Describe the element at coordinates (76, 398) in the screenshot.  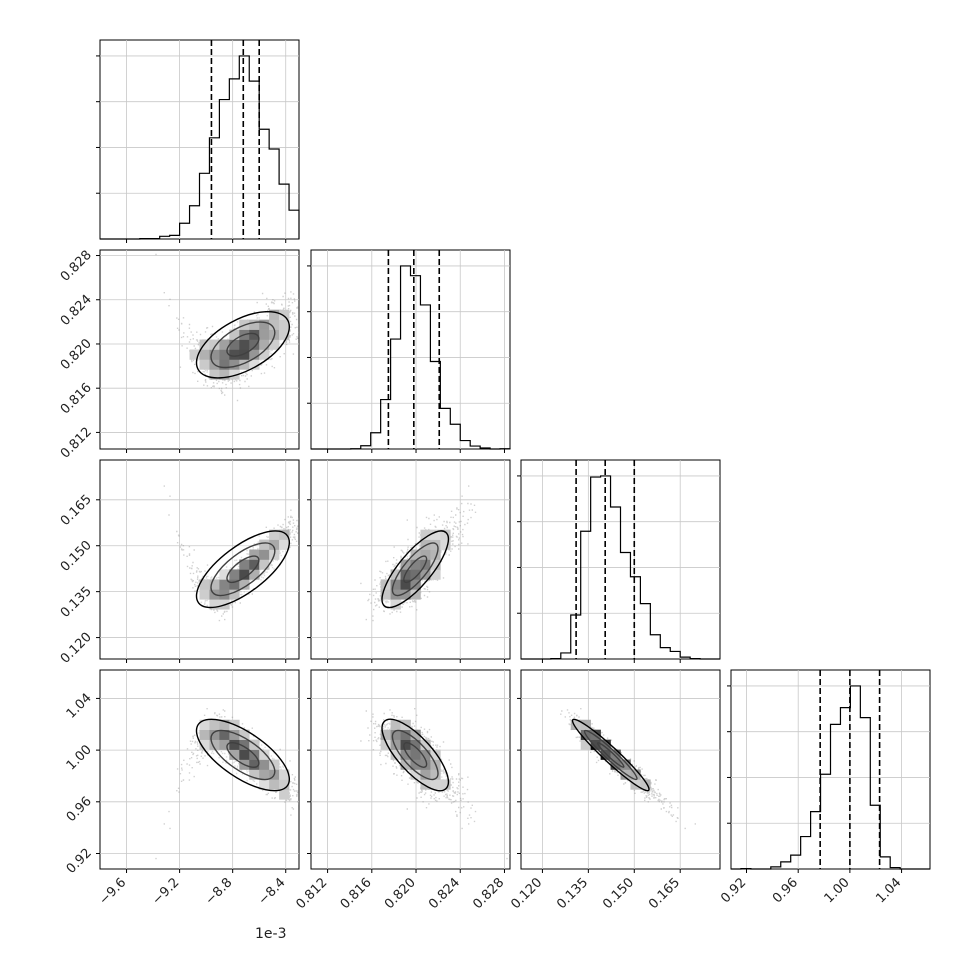
I see `y-tick-label: 0.816` at that location.